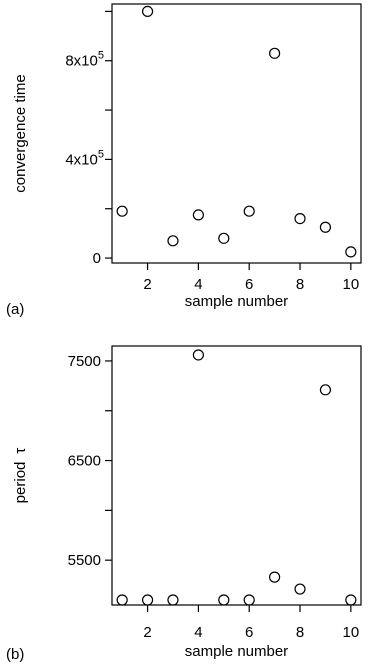 This screenshot has height=666, width=371. I want to click on y-axis-label: convergence time, so click(20, 133).